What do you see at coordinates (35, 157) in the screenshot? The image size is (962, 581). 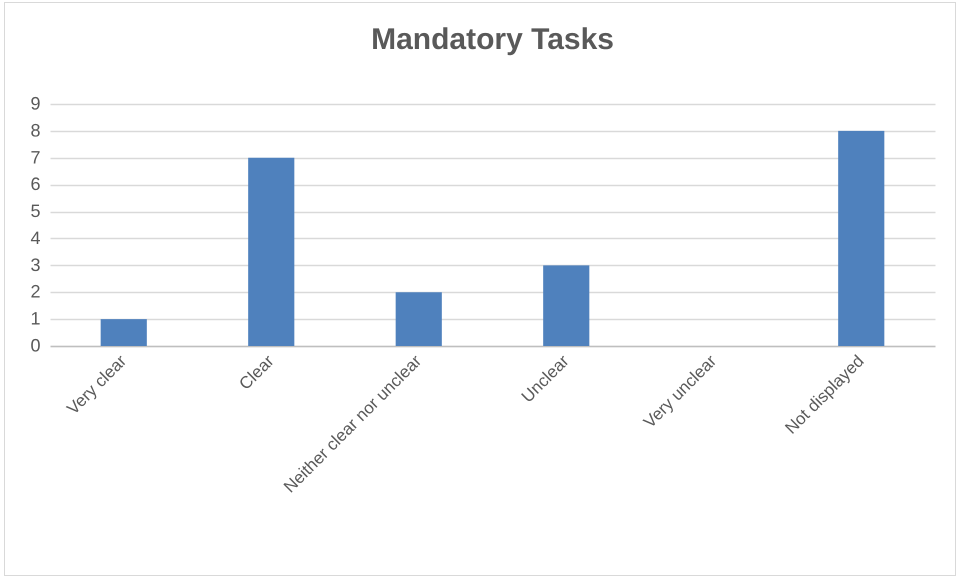 I see `y-tick-label: 7` at bounding box center [35, 157].